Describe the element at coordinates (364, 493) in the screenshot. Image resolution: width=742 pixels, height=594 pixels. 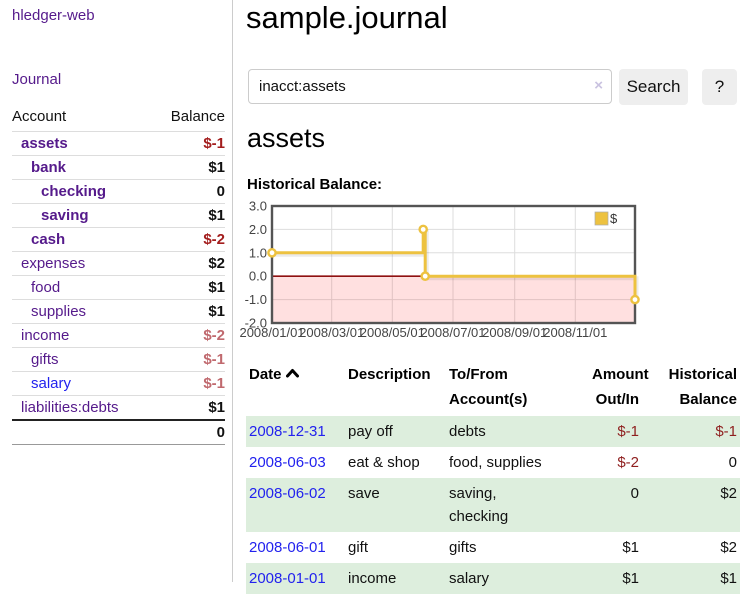
I see `transaction-description: save` at that location.